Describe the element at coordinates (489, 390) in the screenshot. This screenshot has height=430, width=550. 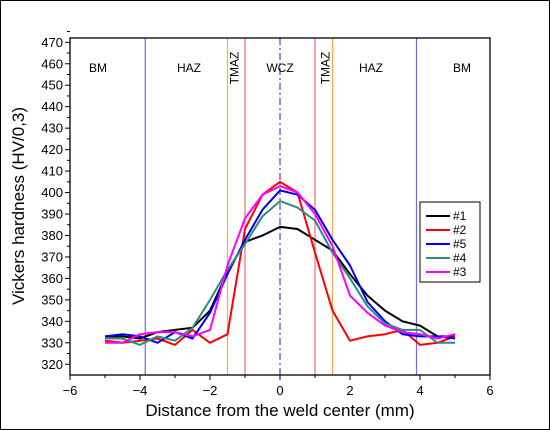
I see `x-tick-label: 6` at that location.